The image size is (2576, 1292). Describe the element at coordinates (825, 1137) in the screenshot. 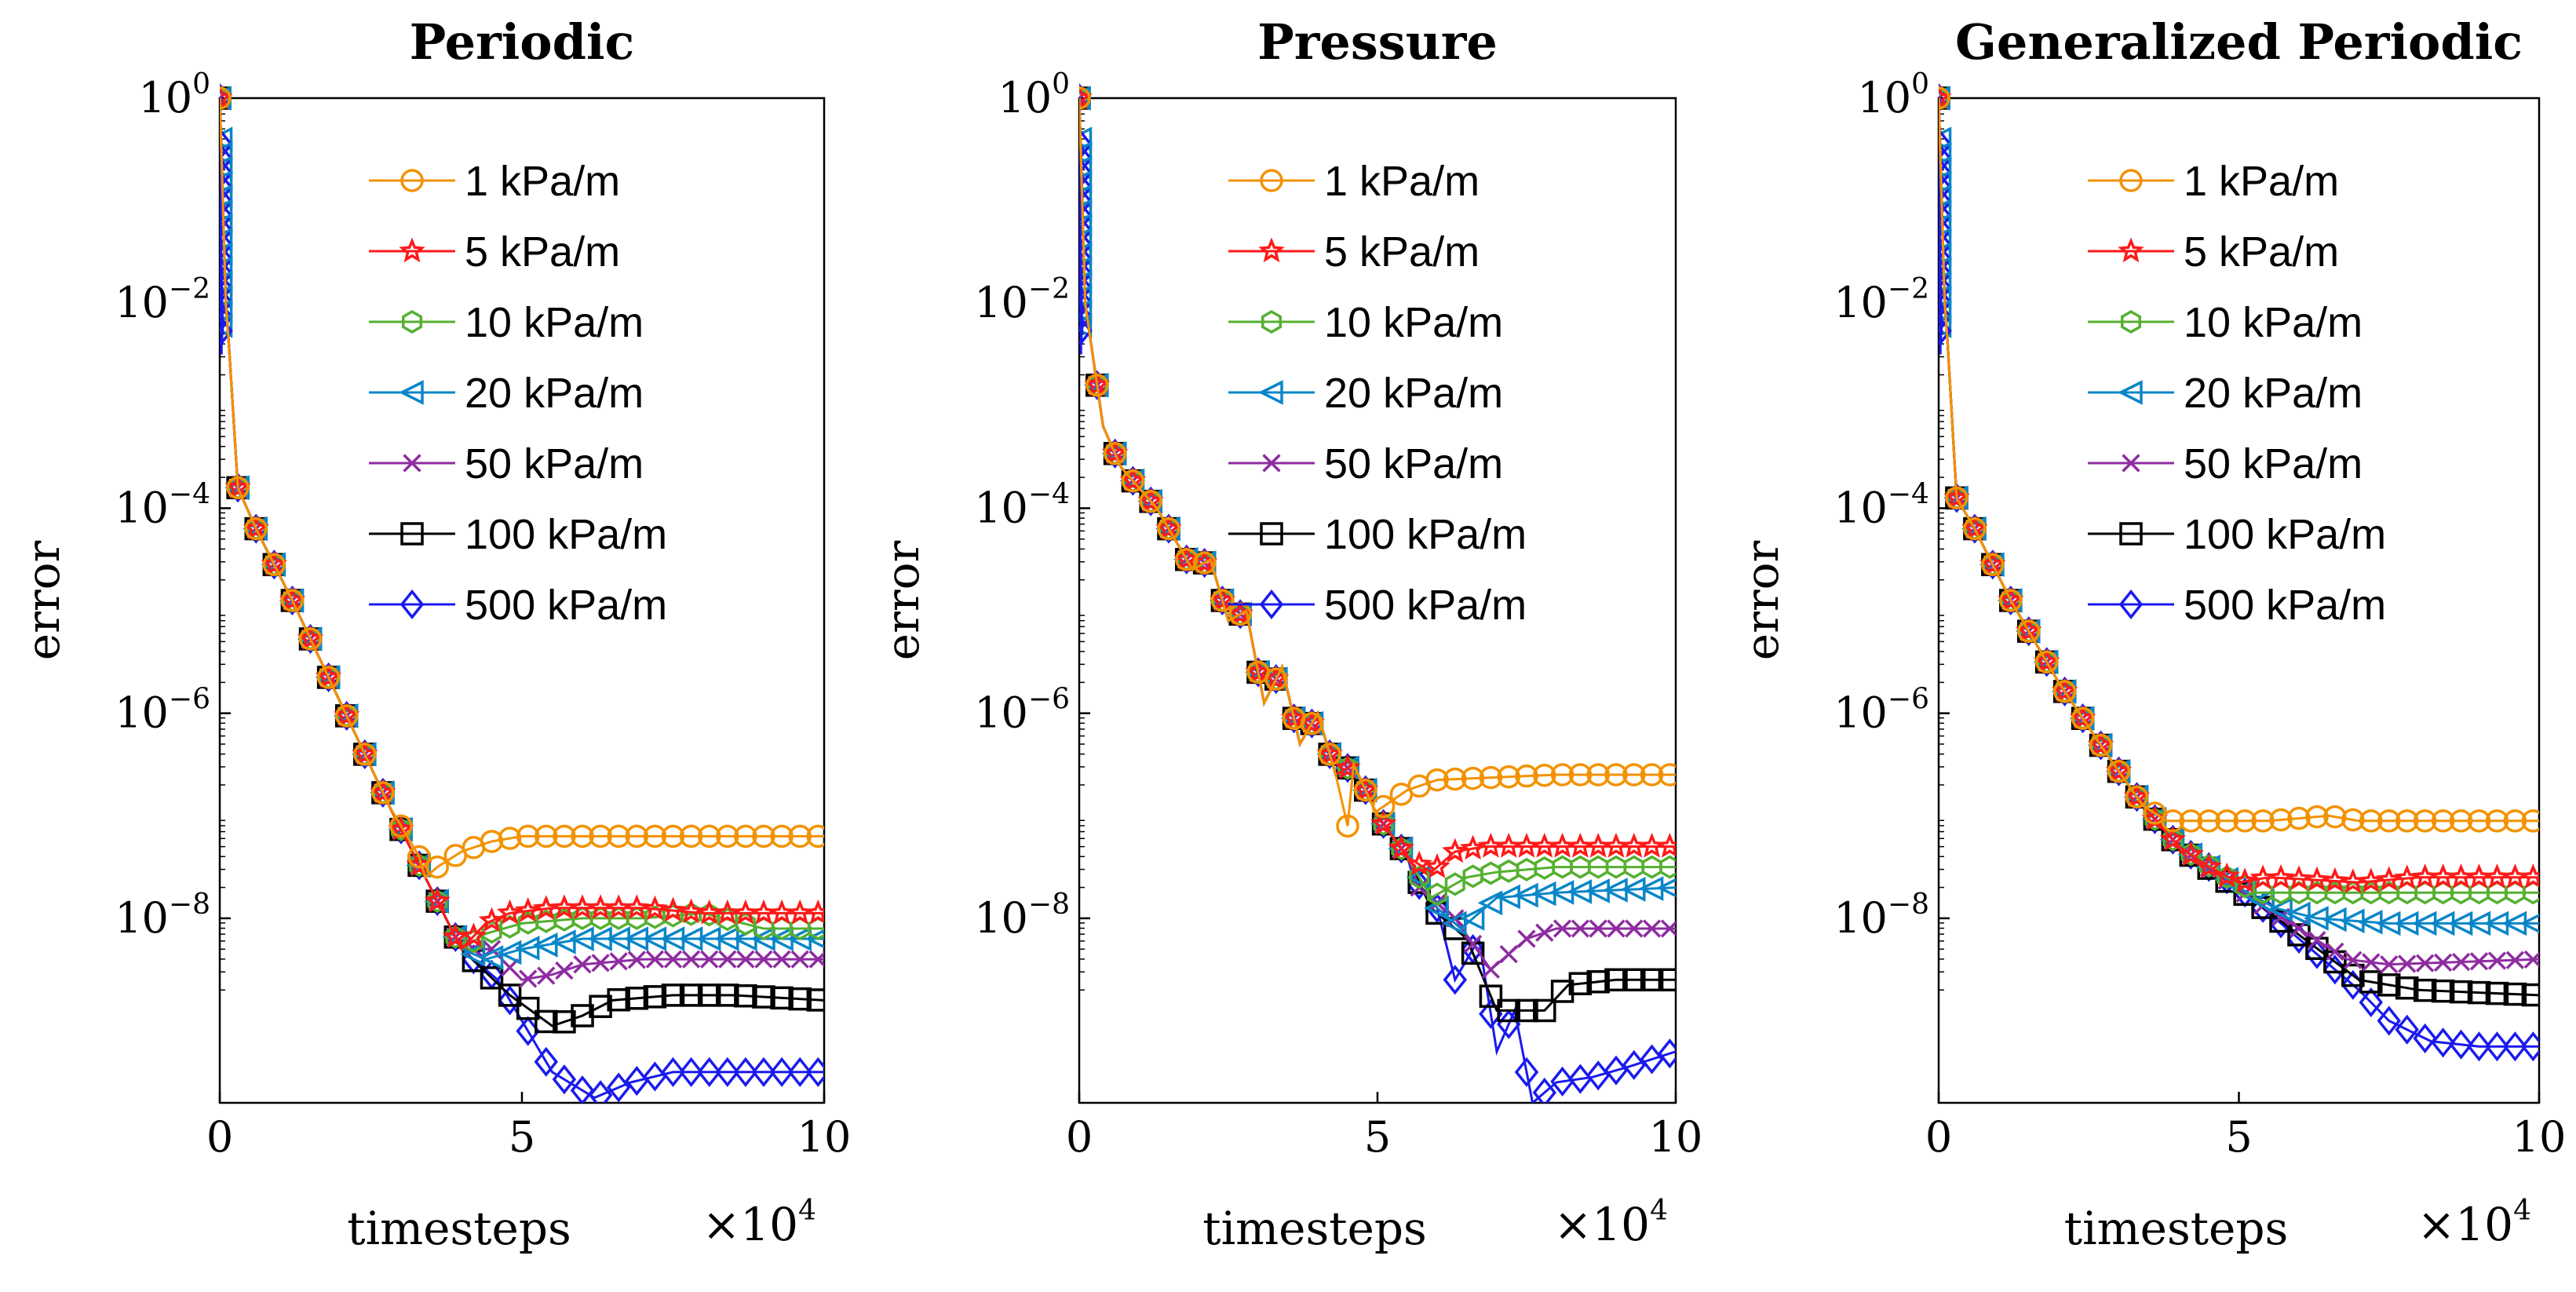

I see `x-tick-label: 10` at that location.